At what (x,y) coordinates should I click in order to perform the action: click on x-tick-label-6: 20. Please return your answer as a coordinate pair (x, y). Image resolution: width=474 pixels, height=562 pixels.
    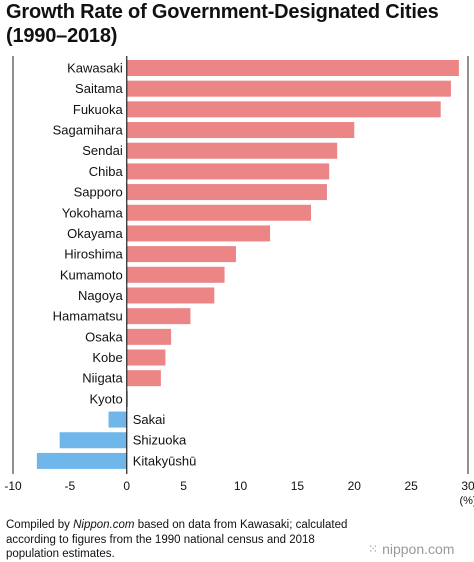
    Looking at the image, I should click on (355, 486).